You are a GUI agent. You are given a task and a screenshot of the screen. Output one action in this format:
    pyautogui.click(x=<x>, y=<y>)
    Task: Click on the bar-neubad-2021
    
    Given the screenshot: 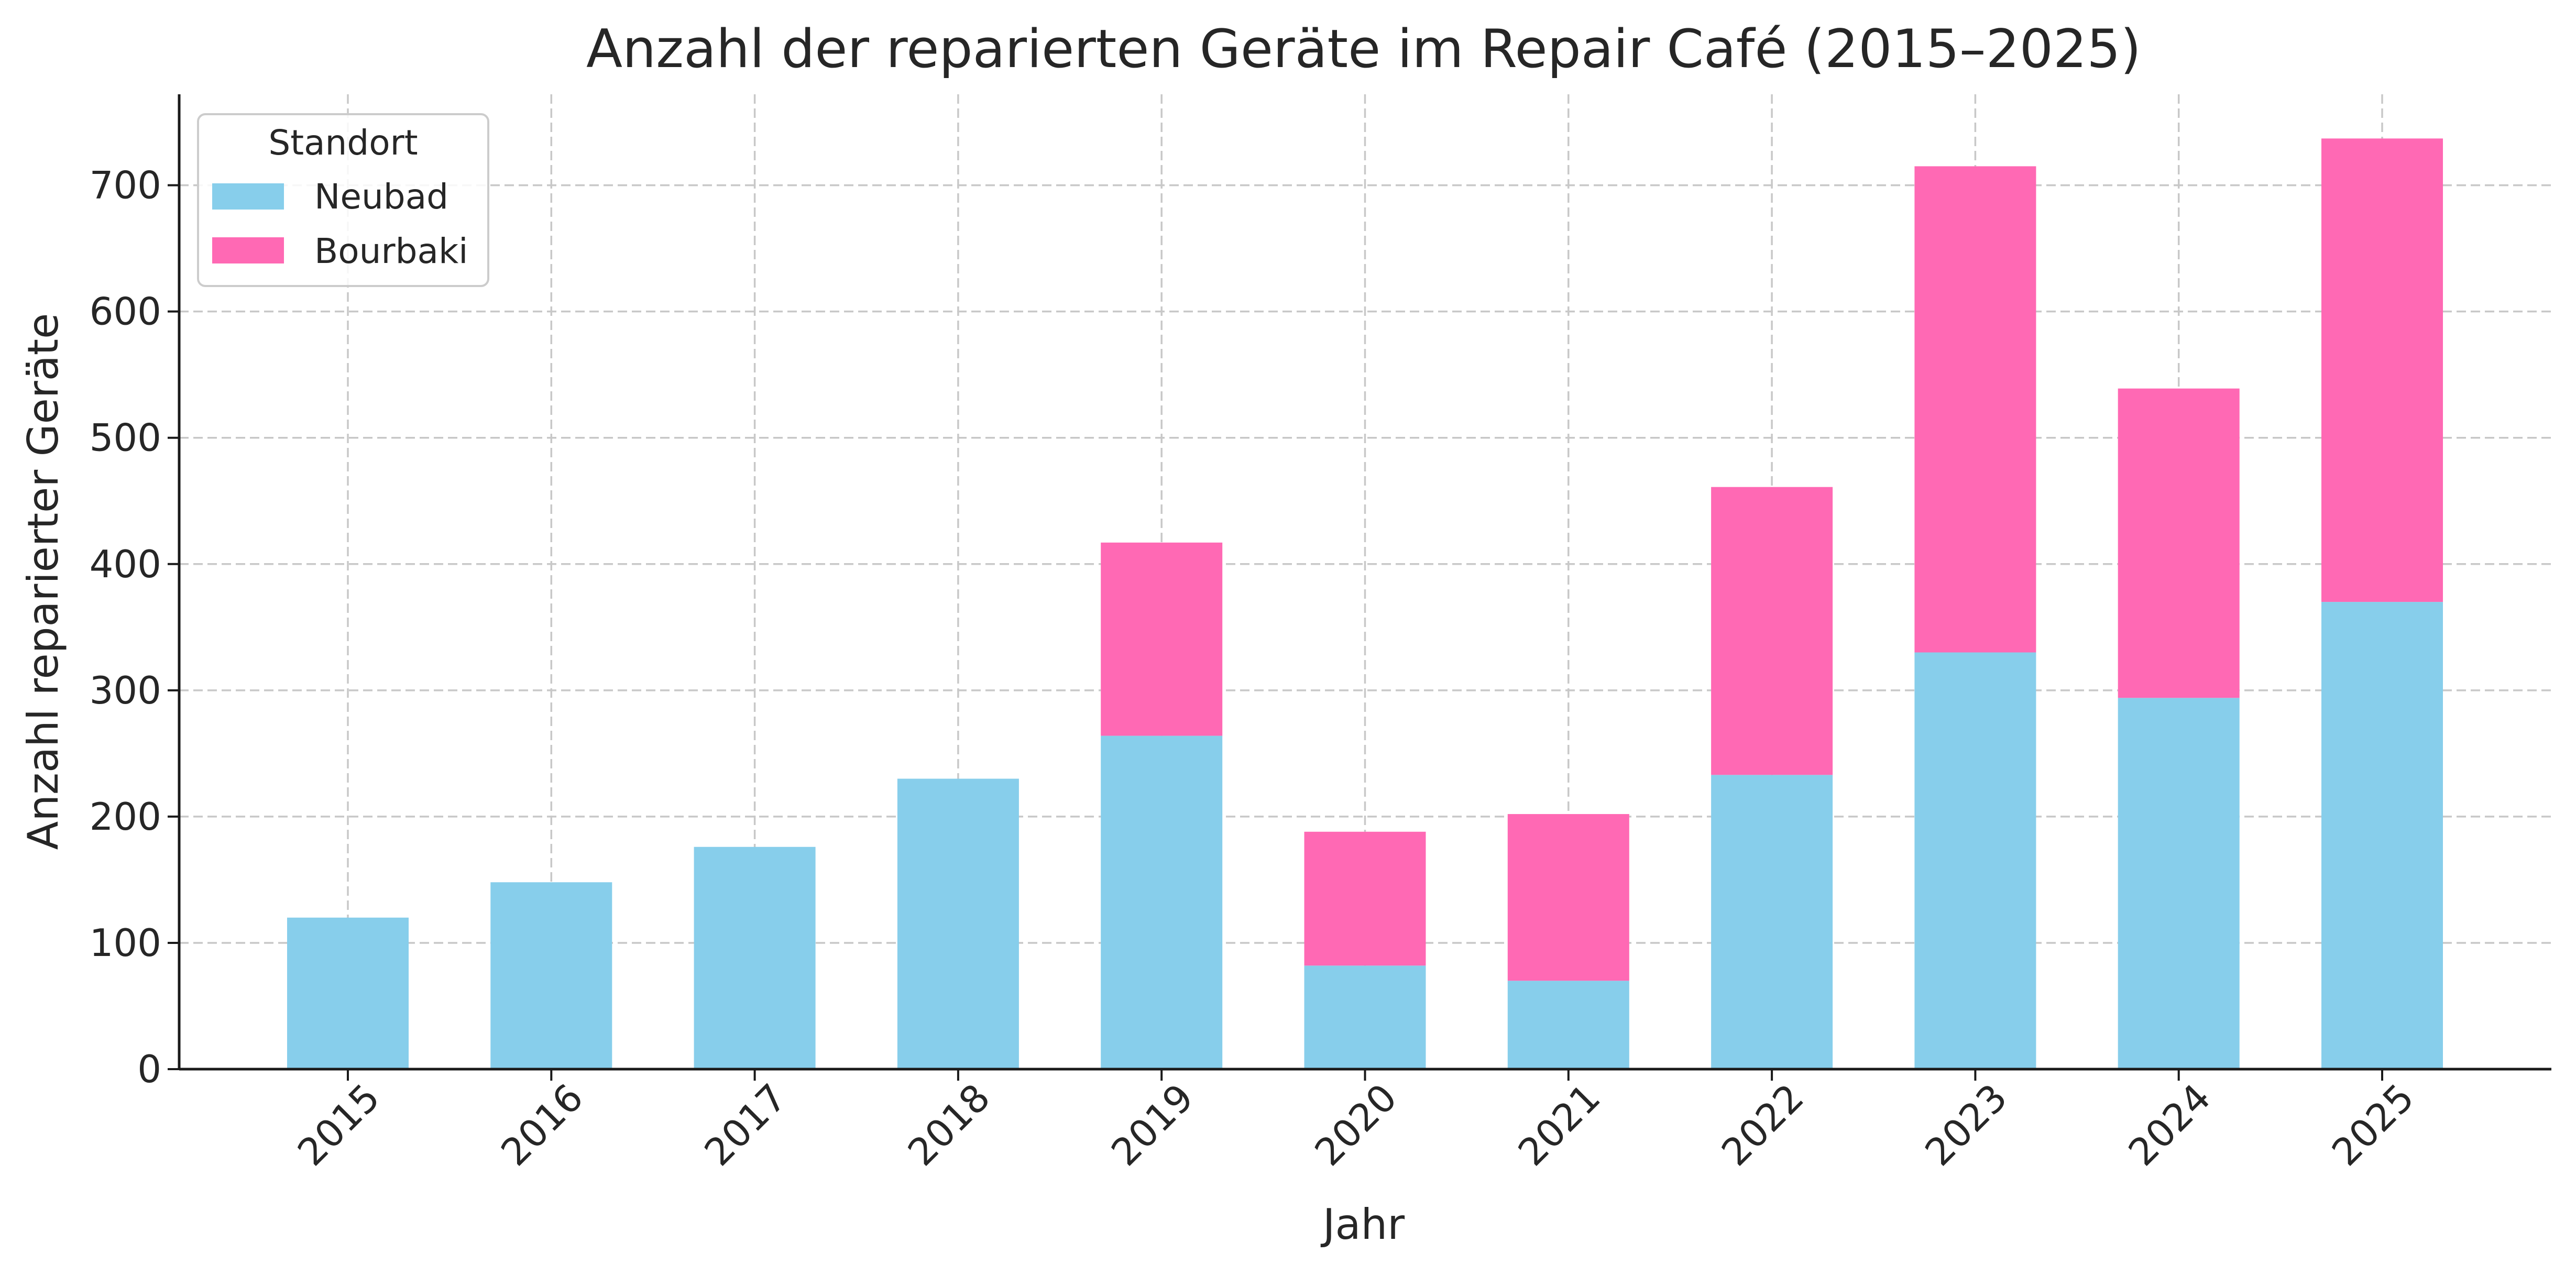 What is the action you would take?
    pyautogui.click(x=1568, y=1025)
    